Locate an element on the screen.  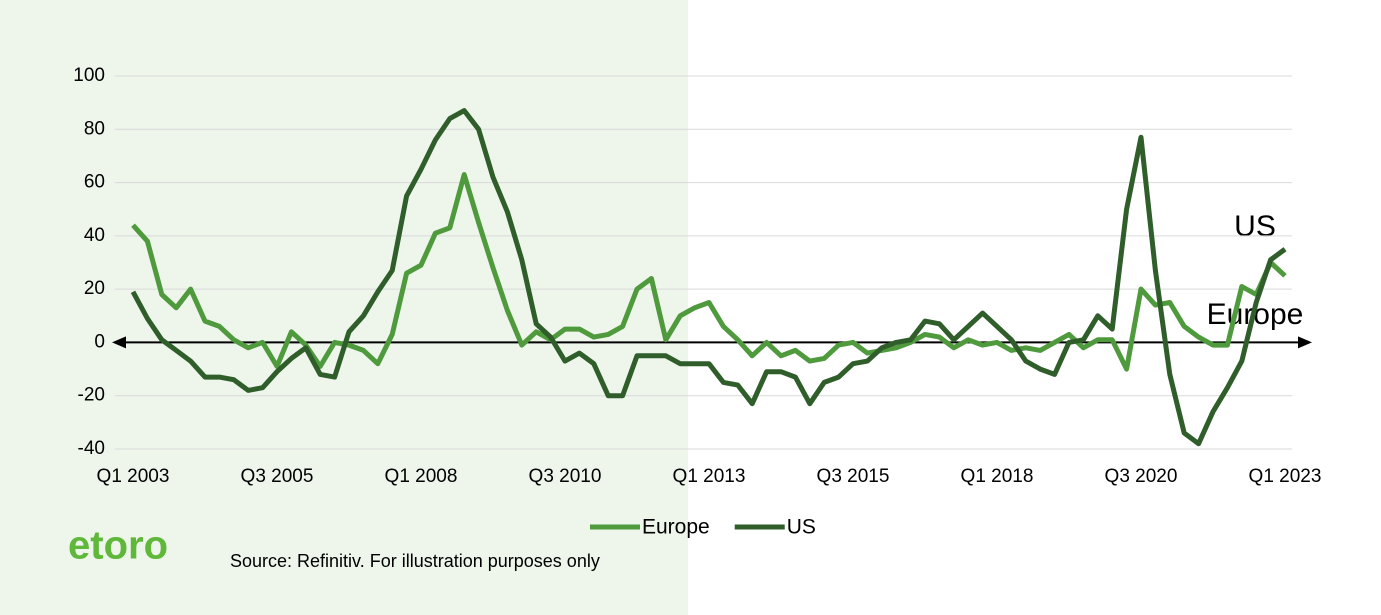
x-tick-label: Q1 2013 is located at coordinates (709, 476).